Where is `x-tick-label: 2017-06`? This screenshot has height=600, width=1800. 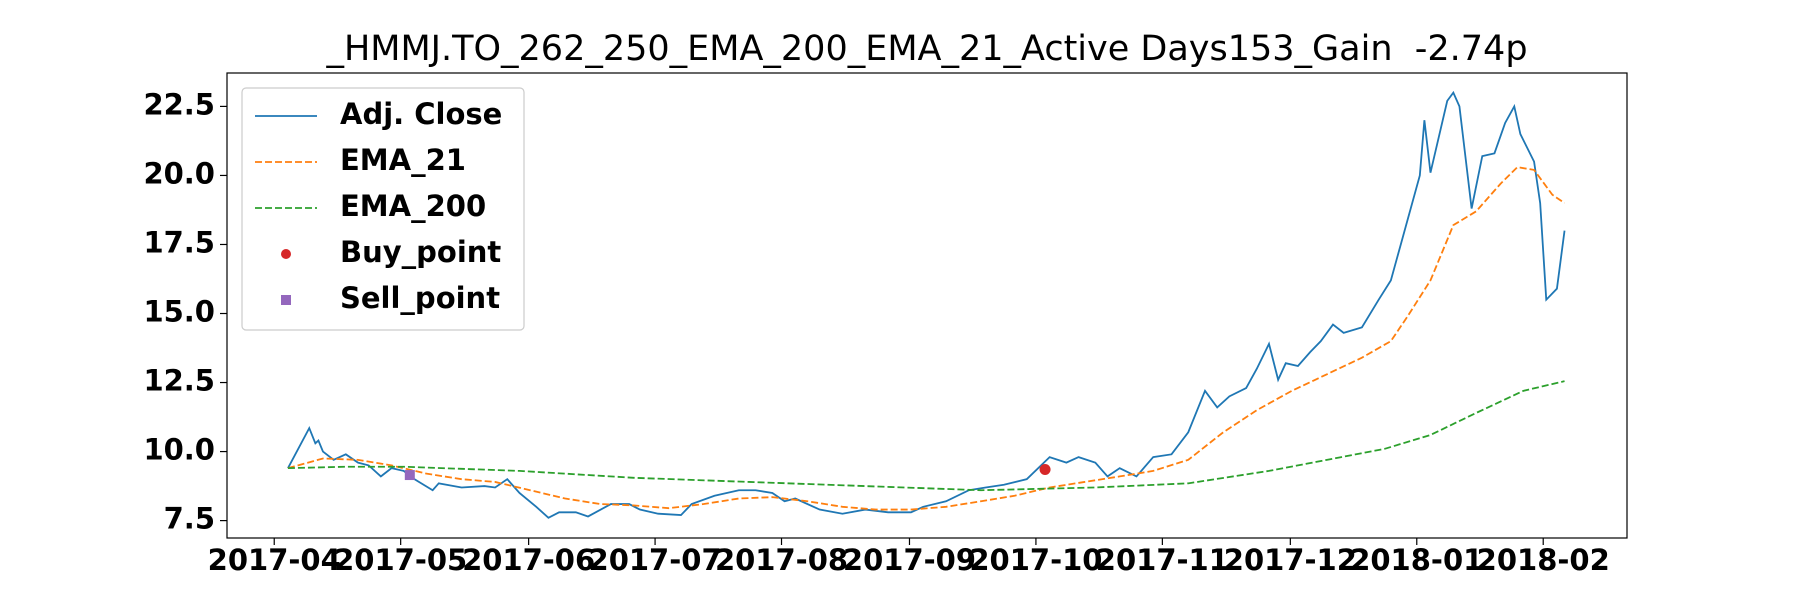 x-tick-label: 2017-06 is located at coordinates (528, 560).